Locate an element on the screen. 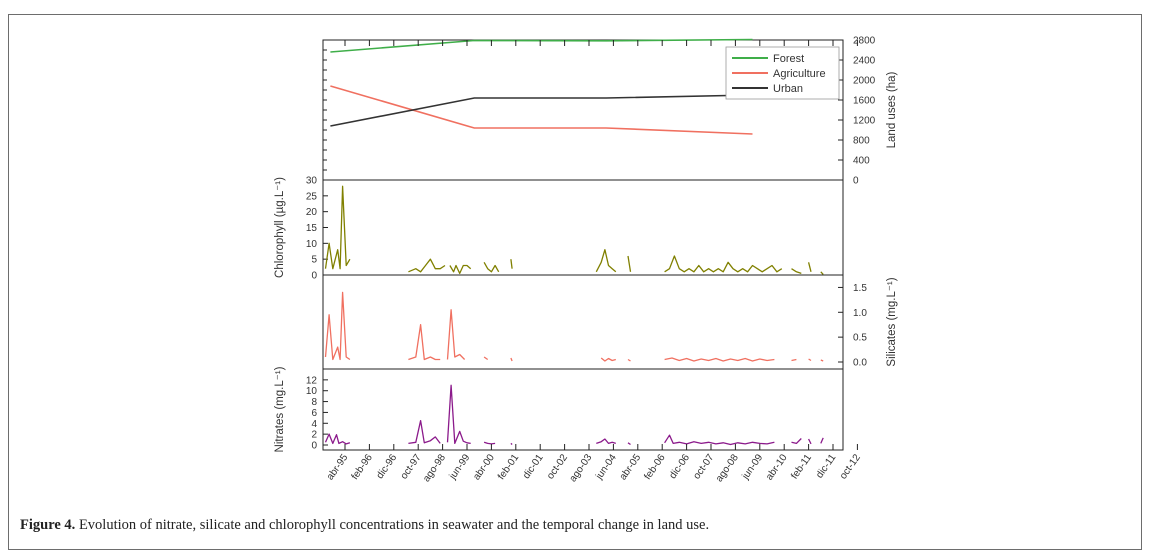 The width and height of the screenshot is (1153, 558). x-tick-label: abr-95 is located at coordinates (338, 467).